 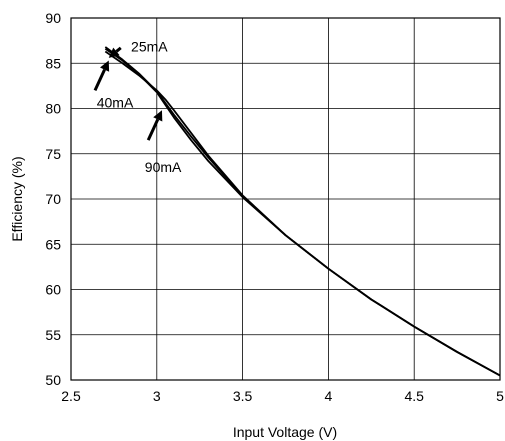 I want to click on y-tick-label: 80, so click(x=53, y=109).